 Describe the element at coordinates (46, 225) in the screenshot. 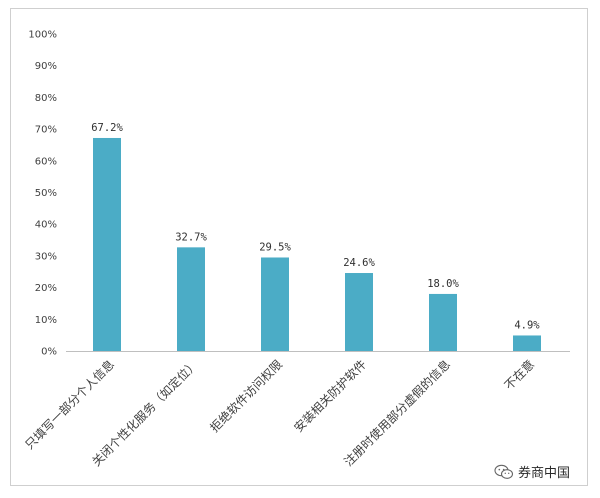

I see `y-tick-label: 40%` at that location.